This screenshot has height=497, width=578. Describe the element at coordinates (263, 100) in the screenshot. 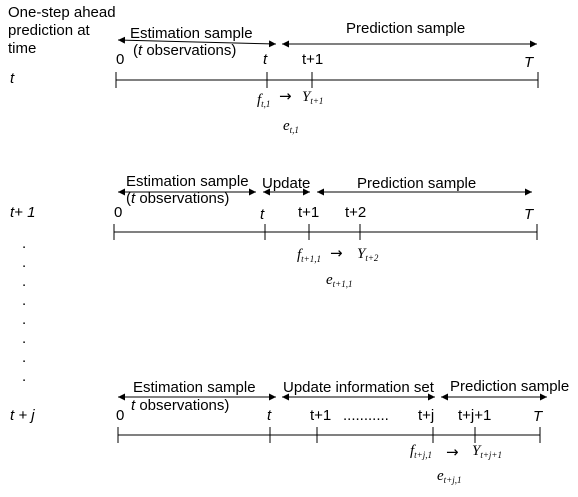

I see `row1-forecast-f: ft,1` at that location.